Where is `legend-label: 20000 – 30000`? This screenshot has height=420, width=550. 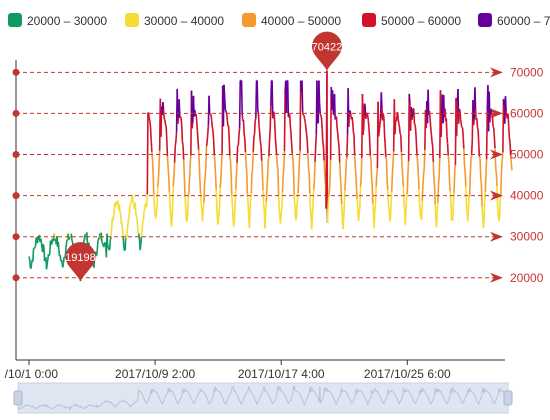 legend-label: 20000 – 30000 is located at coordinates (67, 21).